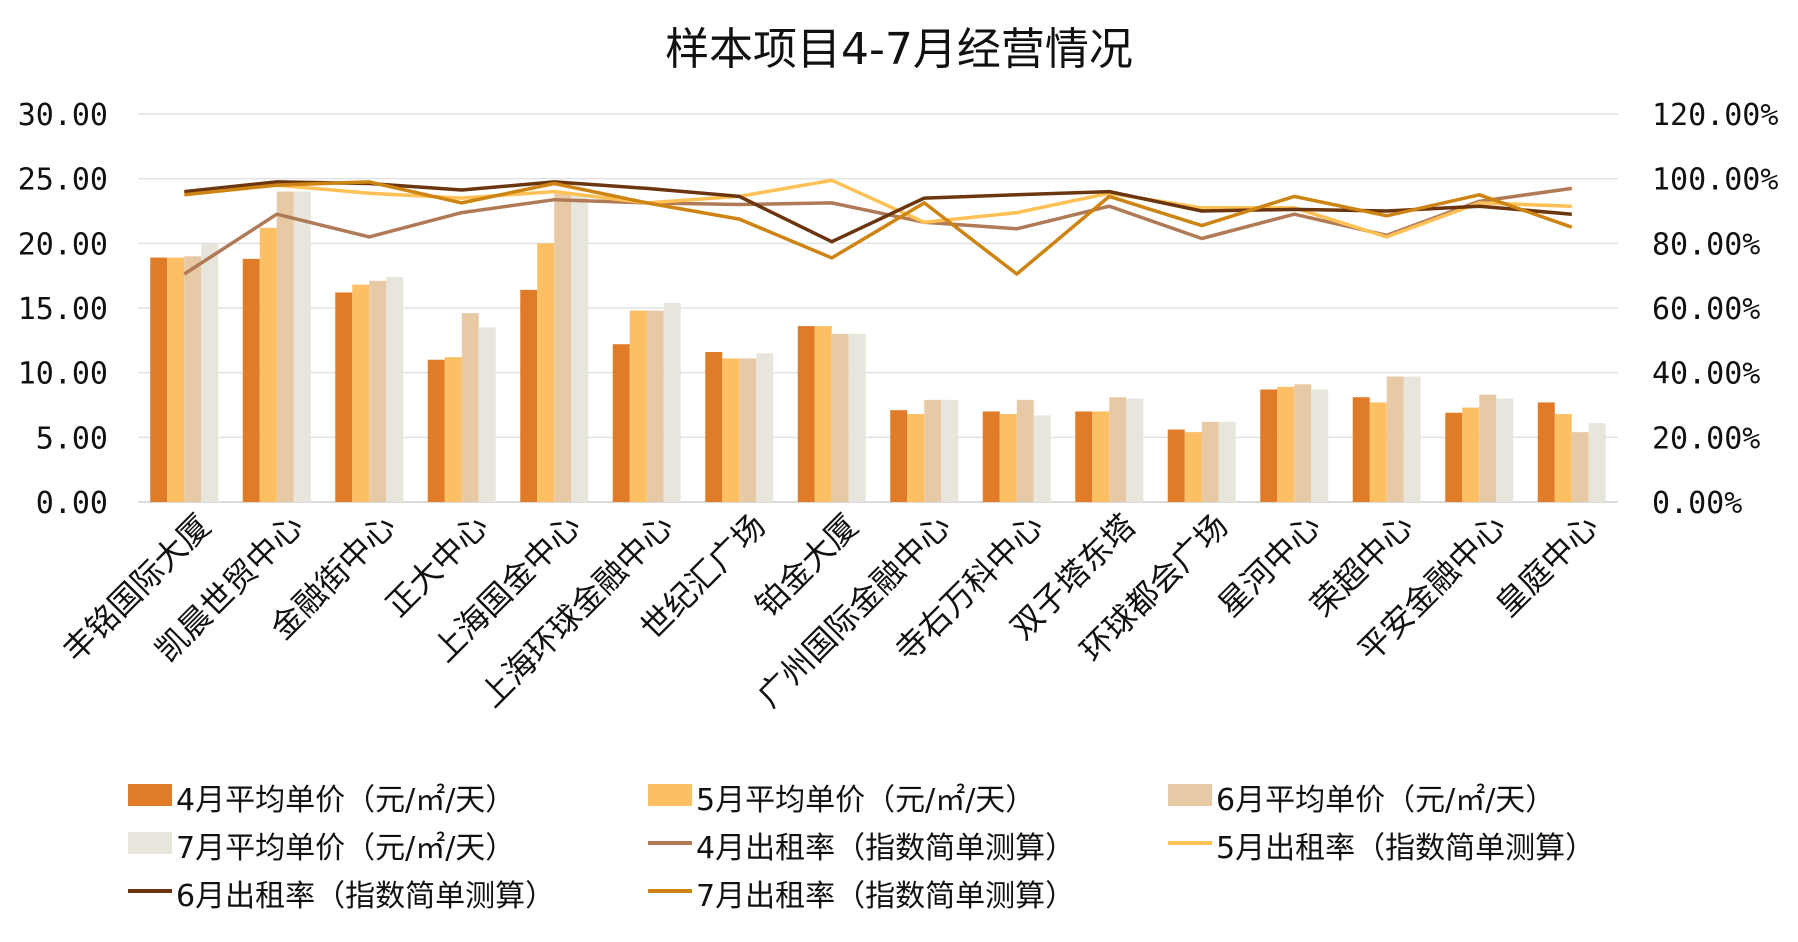  Describe the element at coordinates (1697, 503) in the screenshot. I see `y-right-tick-label: 0.00%` at that location.